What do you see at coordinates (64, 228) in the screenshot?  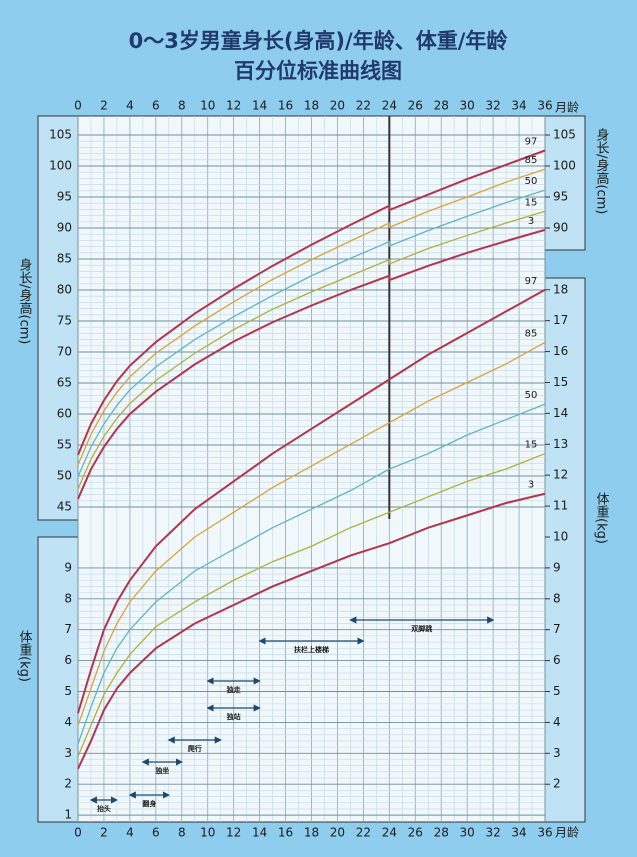 I see `y-tick-label: 90` at bounding box center [64, 228].